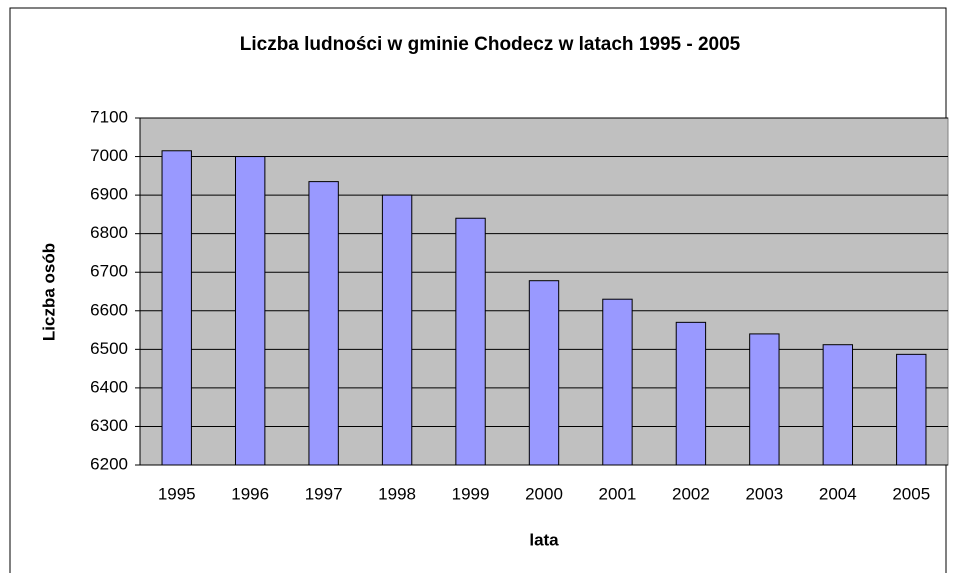 The width and height of the screenshot is (956, 573). I want to click on x-tick-label: 1996, so click(250, 493).